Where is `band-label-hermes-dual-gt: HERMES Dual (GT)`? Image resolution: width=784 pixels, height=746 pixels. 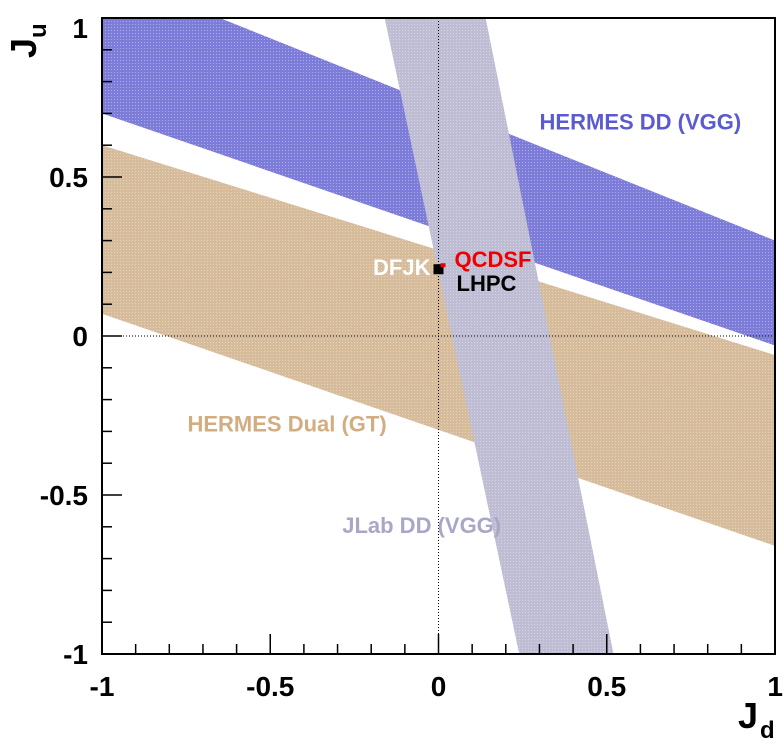 band-label-hermes-dual-gt: HERMES Dual (GT) is located at coordinates (286, 423).